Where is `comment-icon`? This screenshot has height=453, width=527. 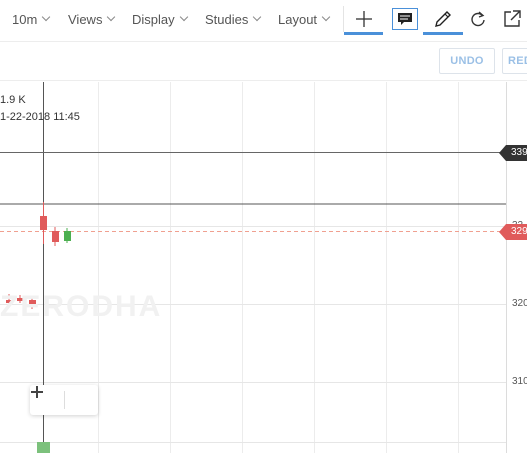 comment-icon is located at coordinates (405, 19).